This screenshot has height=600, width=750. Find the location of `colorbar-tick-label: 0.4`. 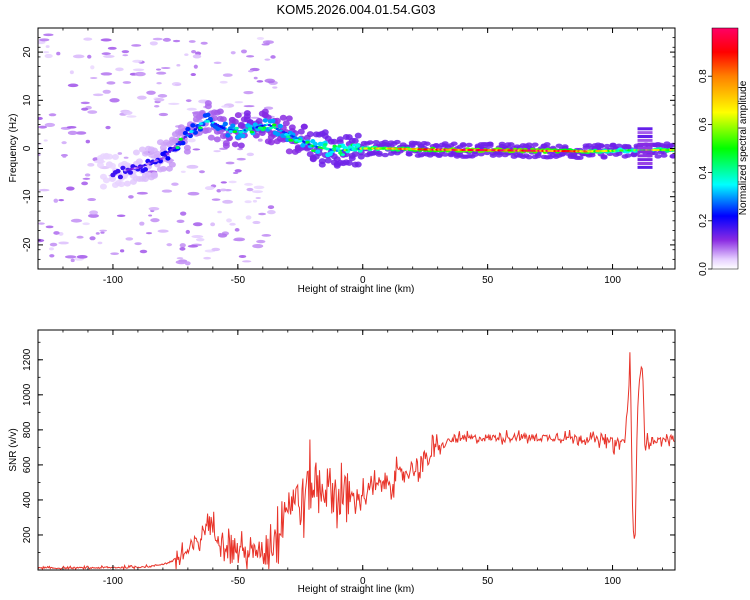

colorbar-tick-label: 0.4 is located at coordinates (703, 172).